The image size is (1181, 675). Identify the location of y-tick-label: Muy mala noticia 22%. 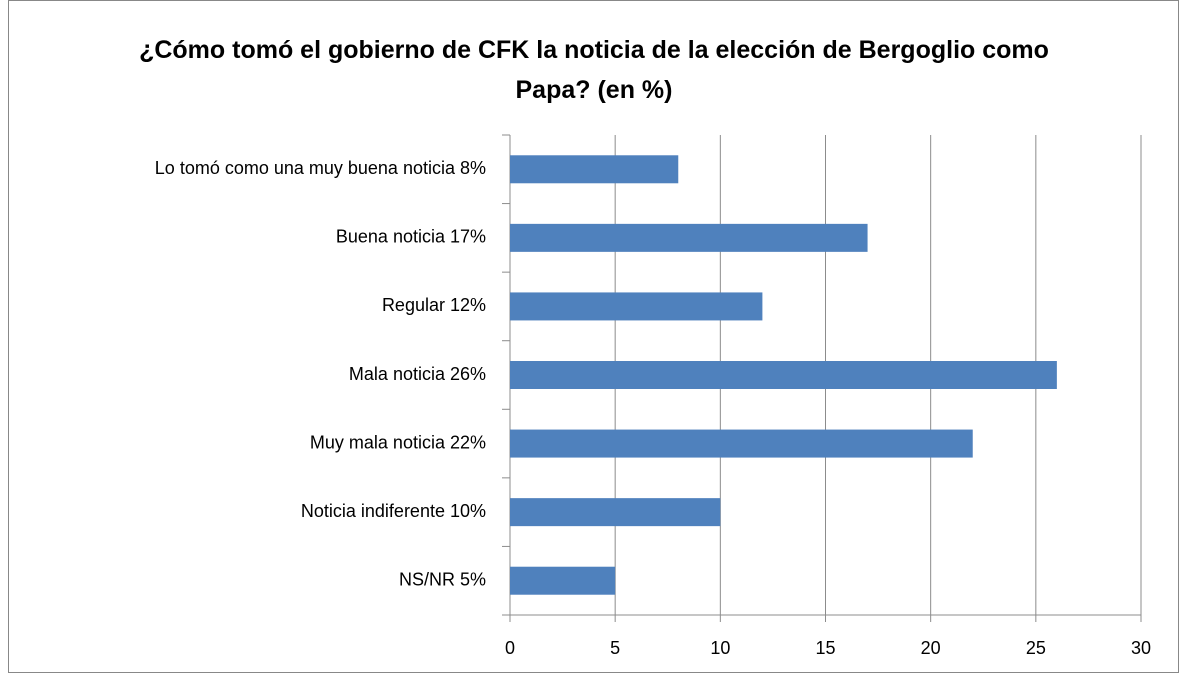
(398, 442).